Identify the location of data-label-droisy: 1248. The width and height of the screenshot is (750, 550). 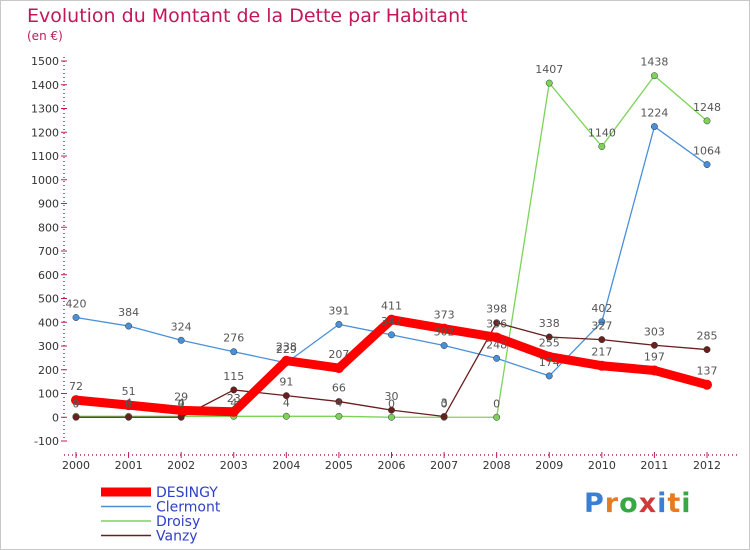
(707, 107).